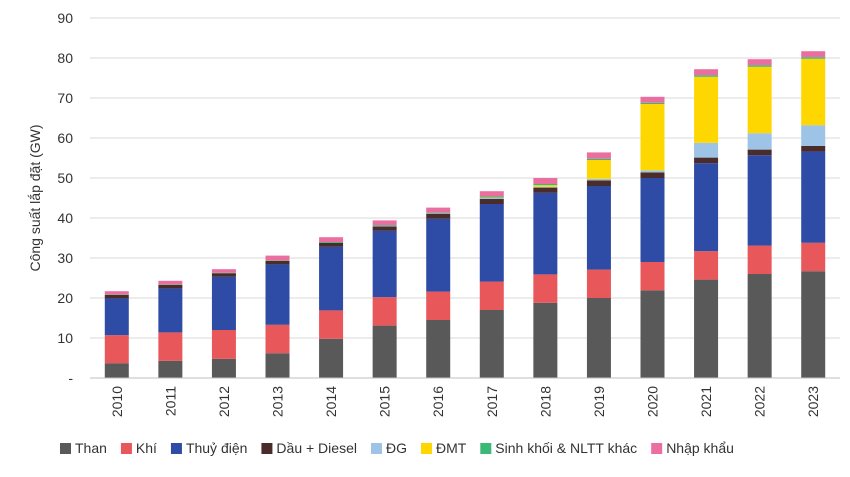 Image resolution: width=850 pixels, height=477 pixels. What do you see at coordinates (385, 401) in the screenshot?
I see `x-tick-label: 2015` at bounding box center [385, 401].